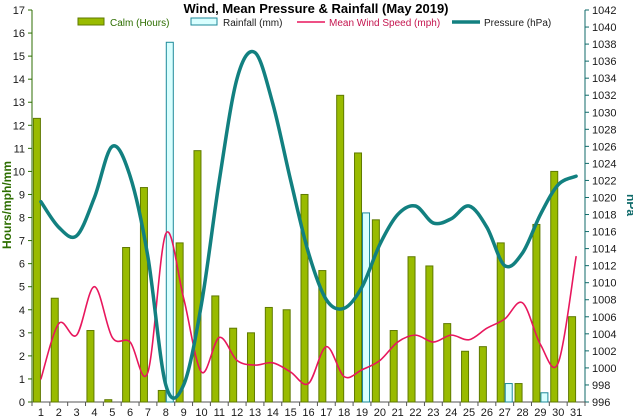  What do you see at coordinates (219, 413) in the screenshot?
I see `x-tick-label: 11` at bounding box center [219, 413].